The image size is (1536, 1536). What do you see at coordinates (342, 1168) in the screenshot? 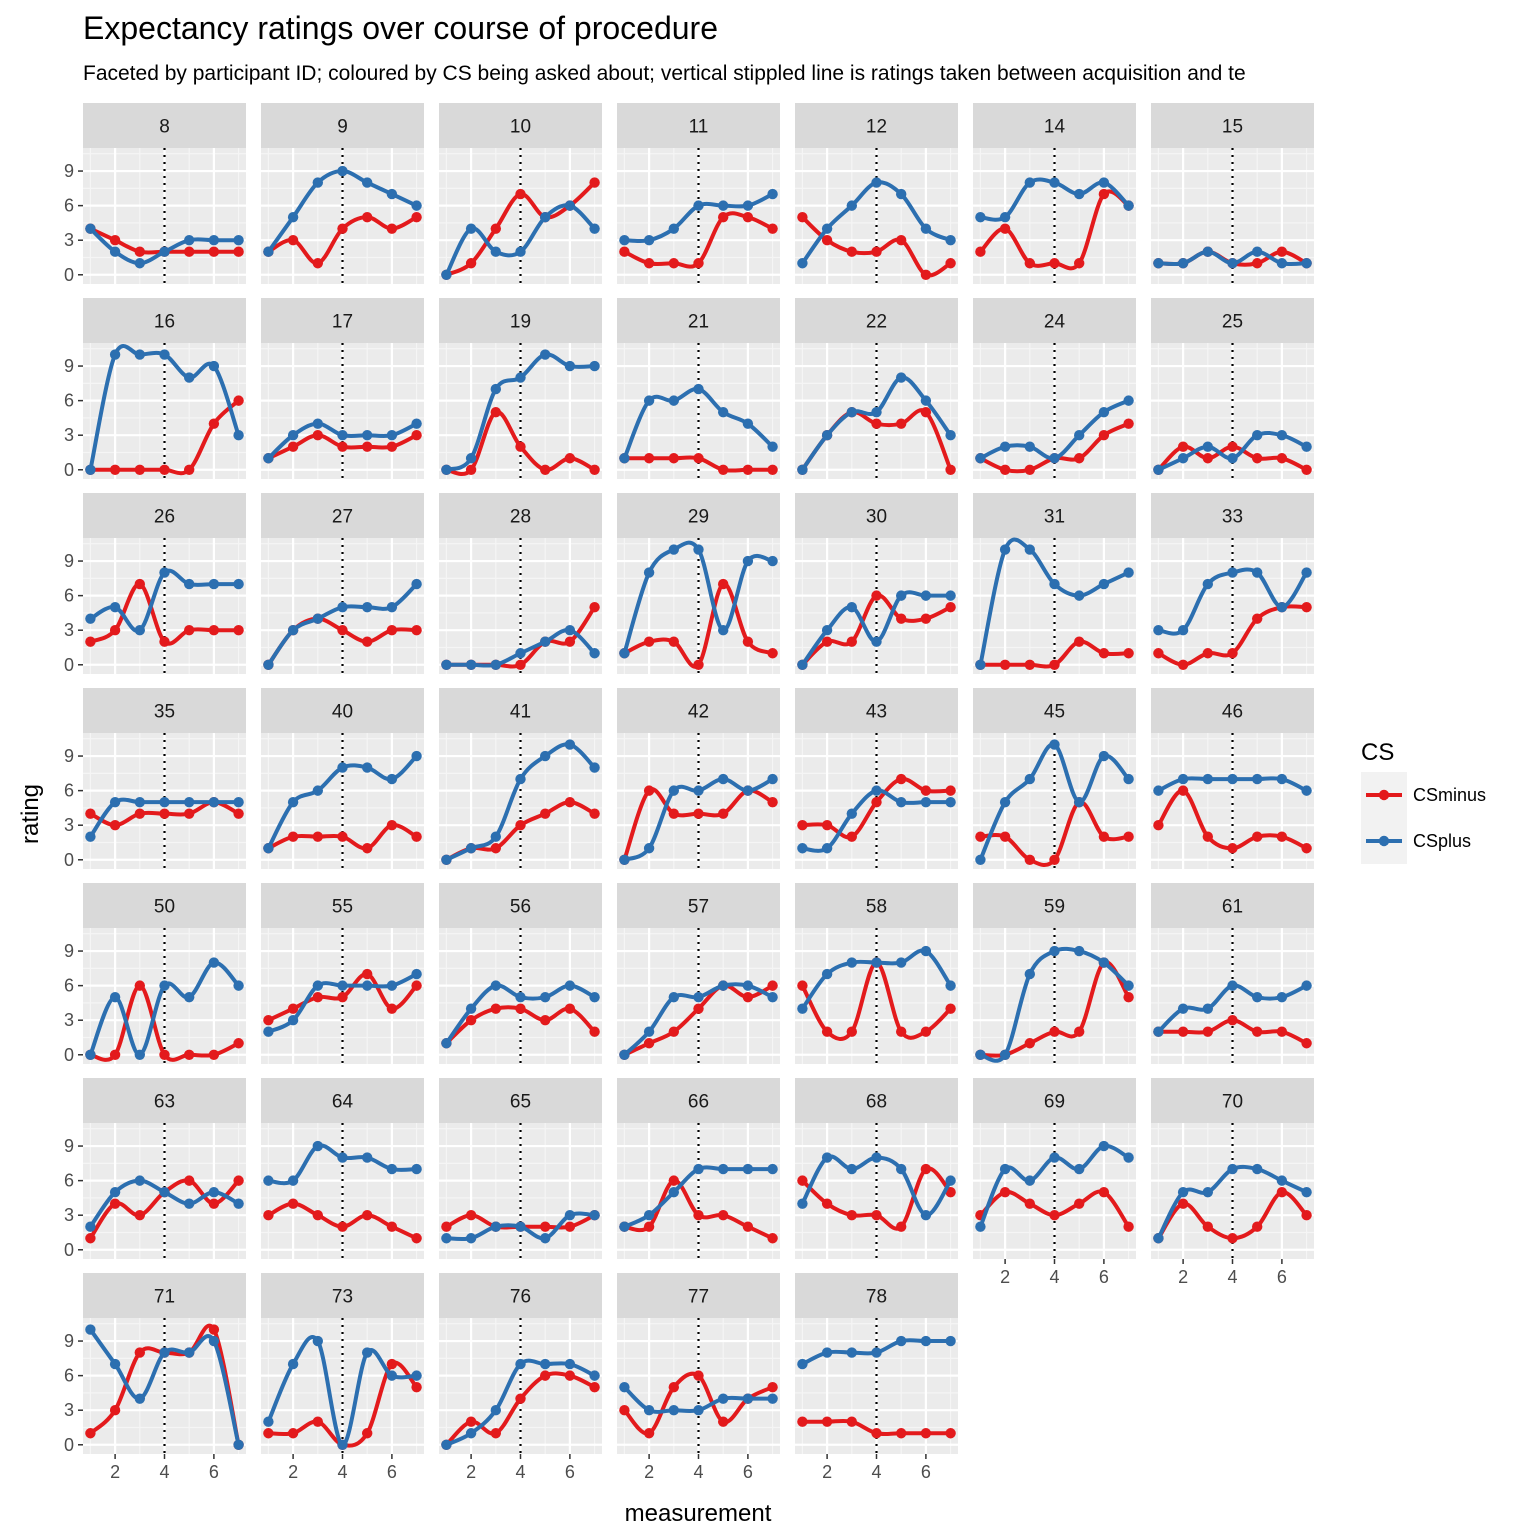
I see `facet-panel-64: 64` at bounding box center [342, 1168].